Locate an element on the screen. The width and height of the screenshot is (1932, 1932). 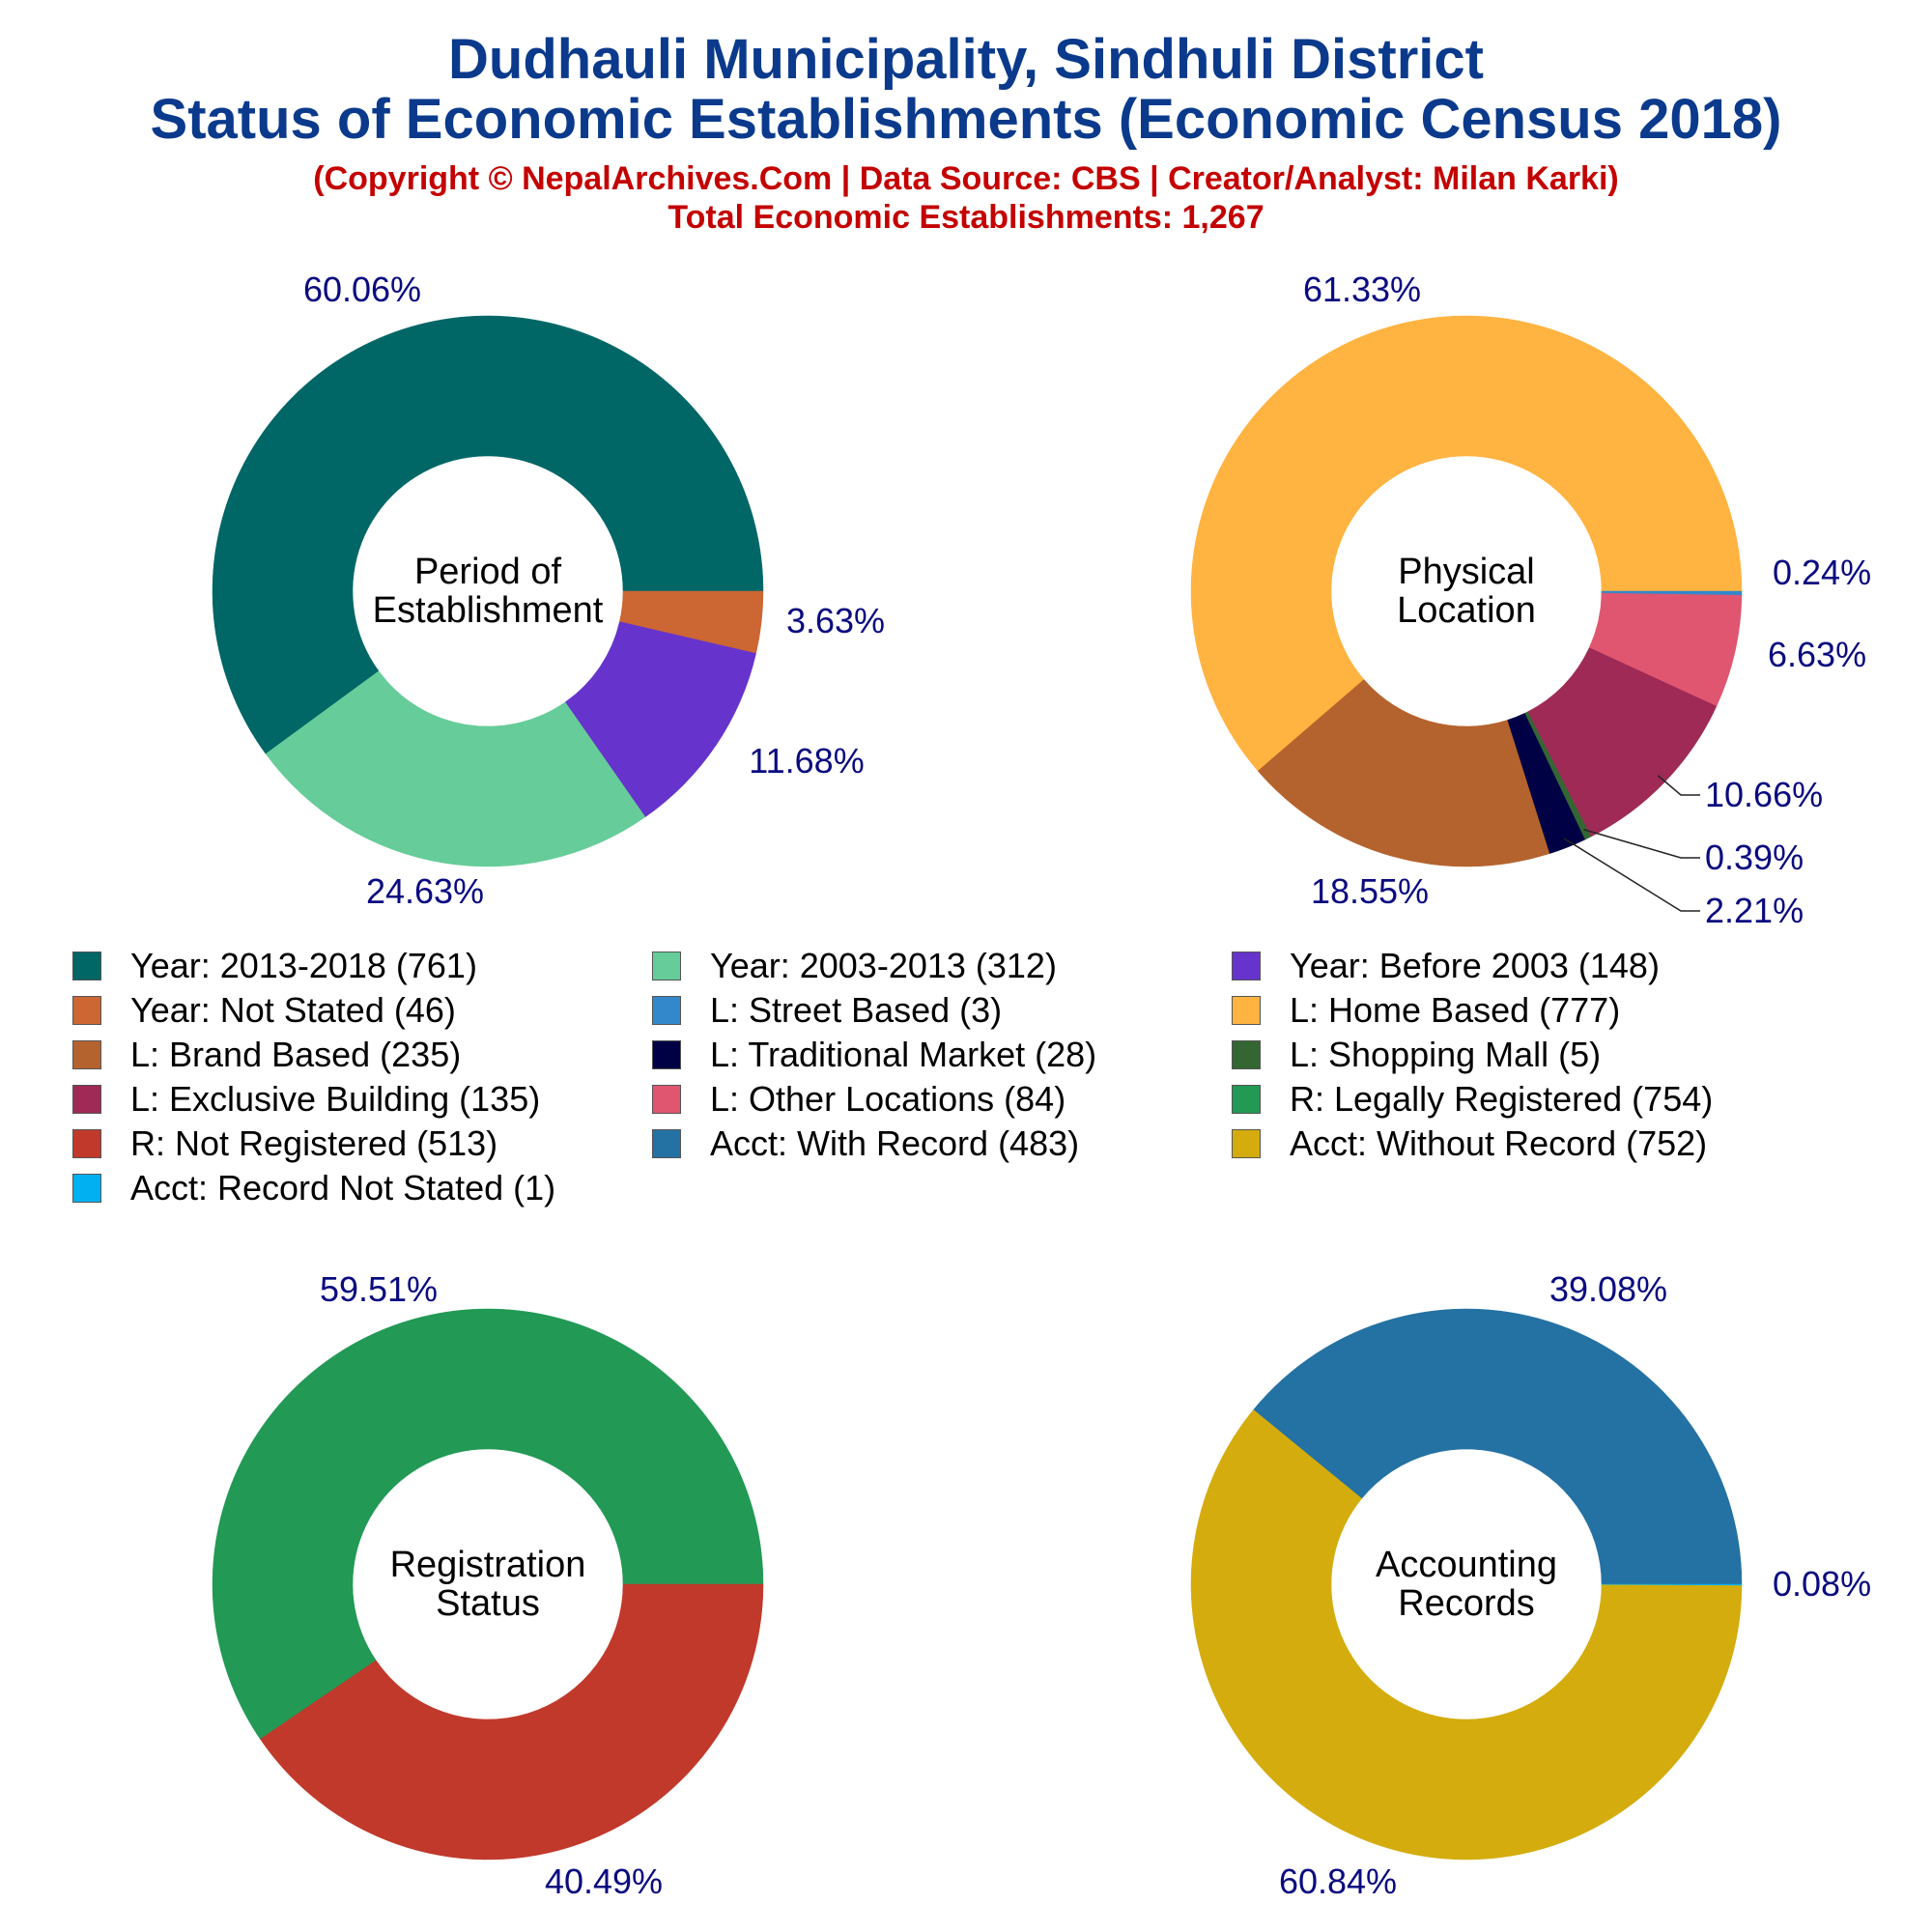
legend-item: L: Street Based (3) is located at coordinates (827, 1011).